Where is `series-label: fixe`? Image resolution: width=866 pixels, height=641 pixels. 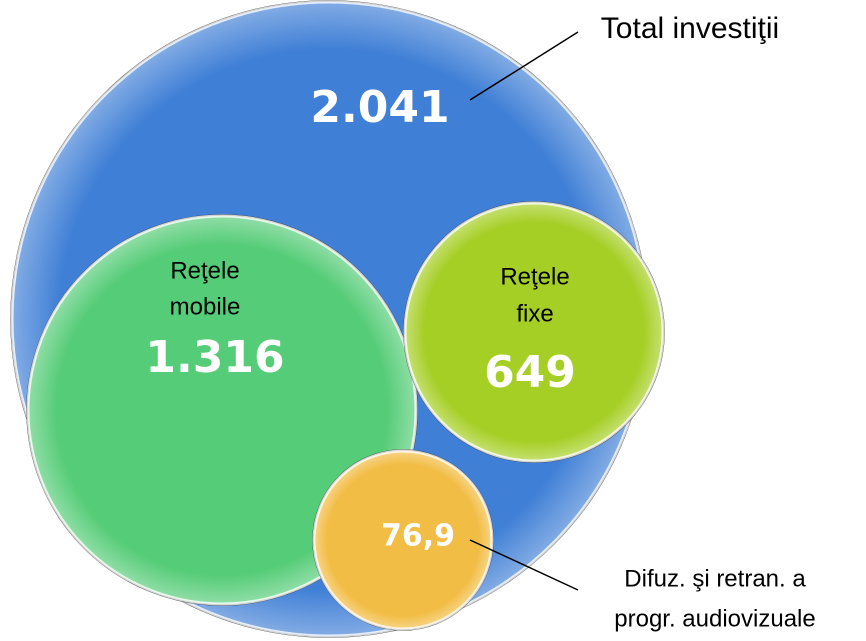
series-label: fixe is located at coordinates (534, 313).